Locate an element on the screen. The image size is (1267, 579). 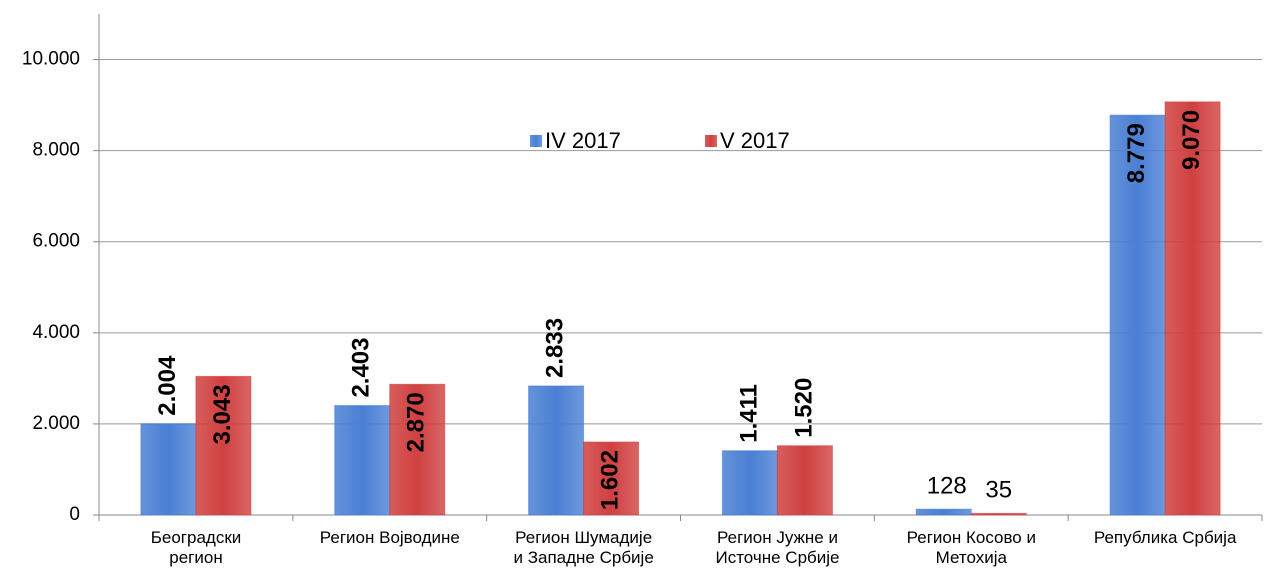
data-label: 2.870 is located at coordinates (416, 422).